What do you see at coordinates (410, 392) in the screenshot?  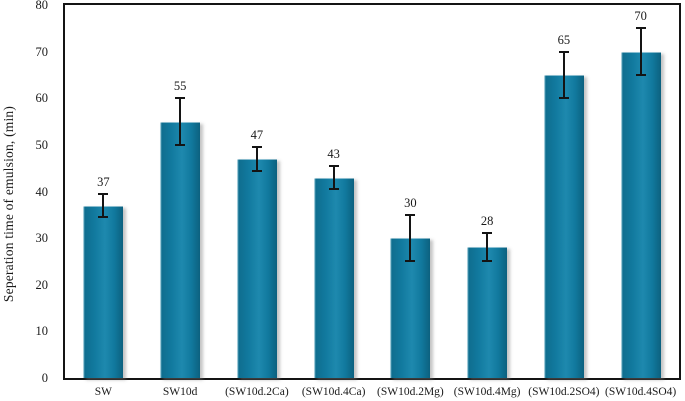 I see `category-label: (SW10d.2Mg)` at bounding box center [410, 392].